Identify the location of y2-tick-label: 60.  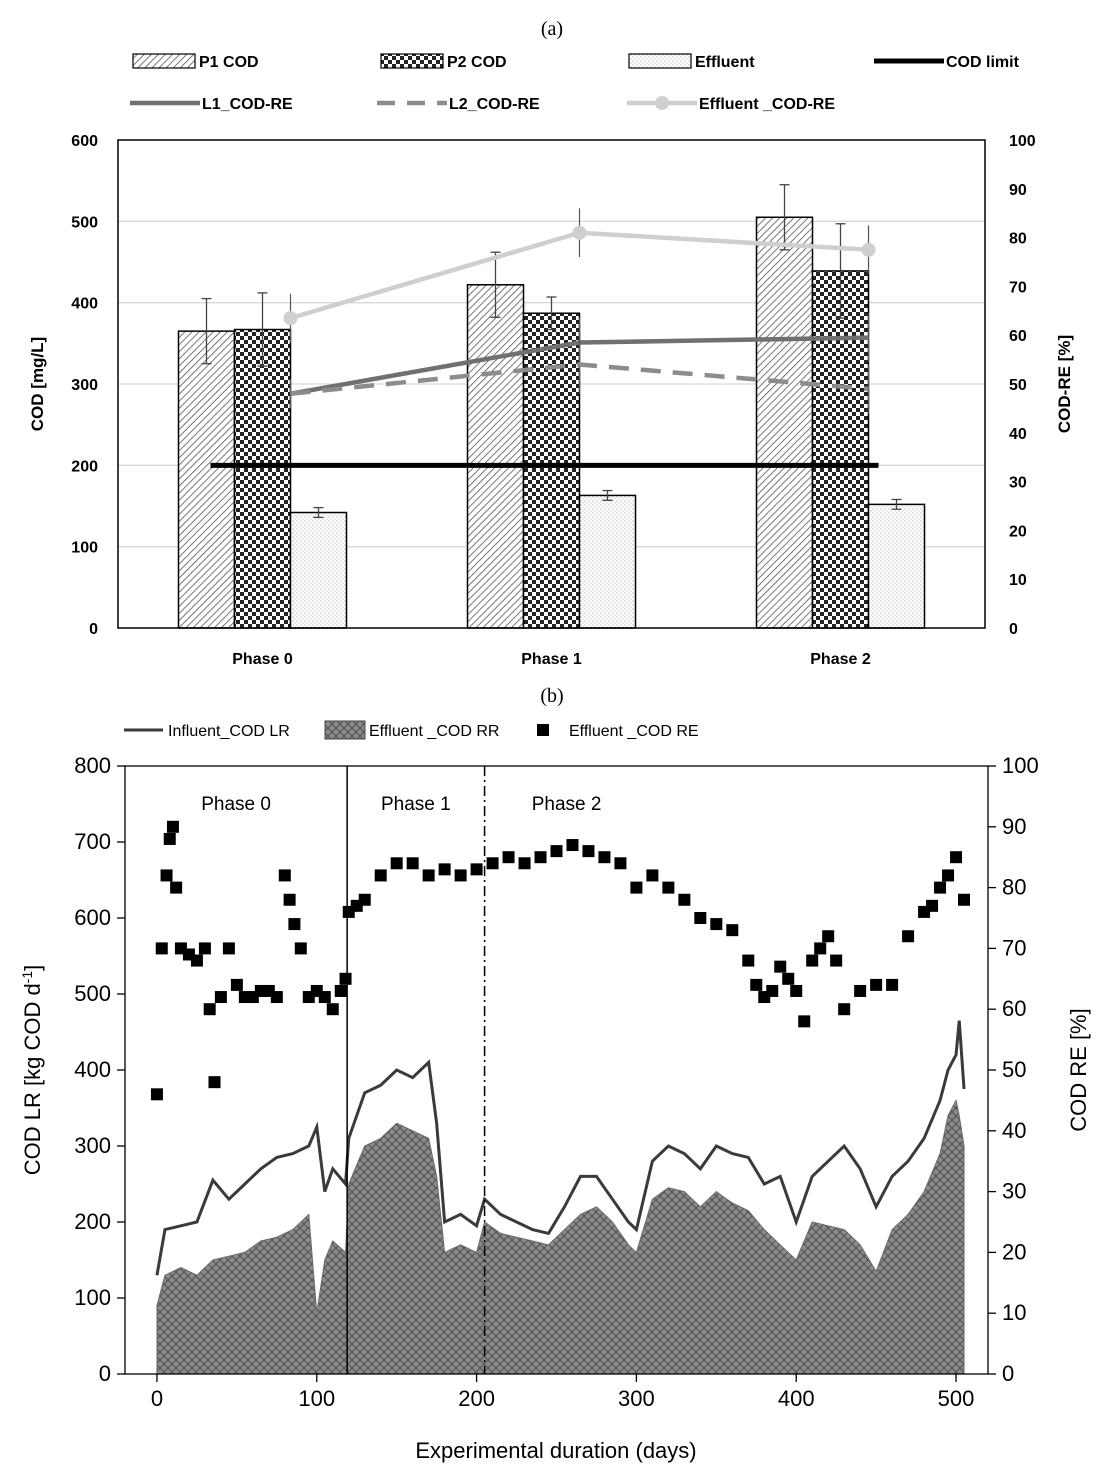
(1018, 336).